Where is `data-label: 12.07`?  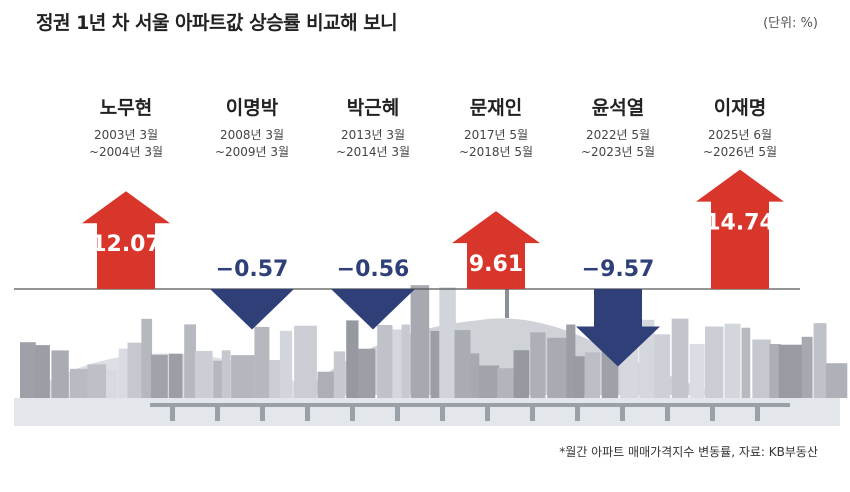
data-label: 12.07 is located at coordinates (126, 244).